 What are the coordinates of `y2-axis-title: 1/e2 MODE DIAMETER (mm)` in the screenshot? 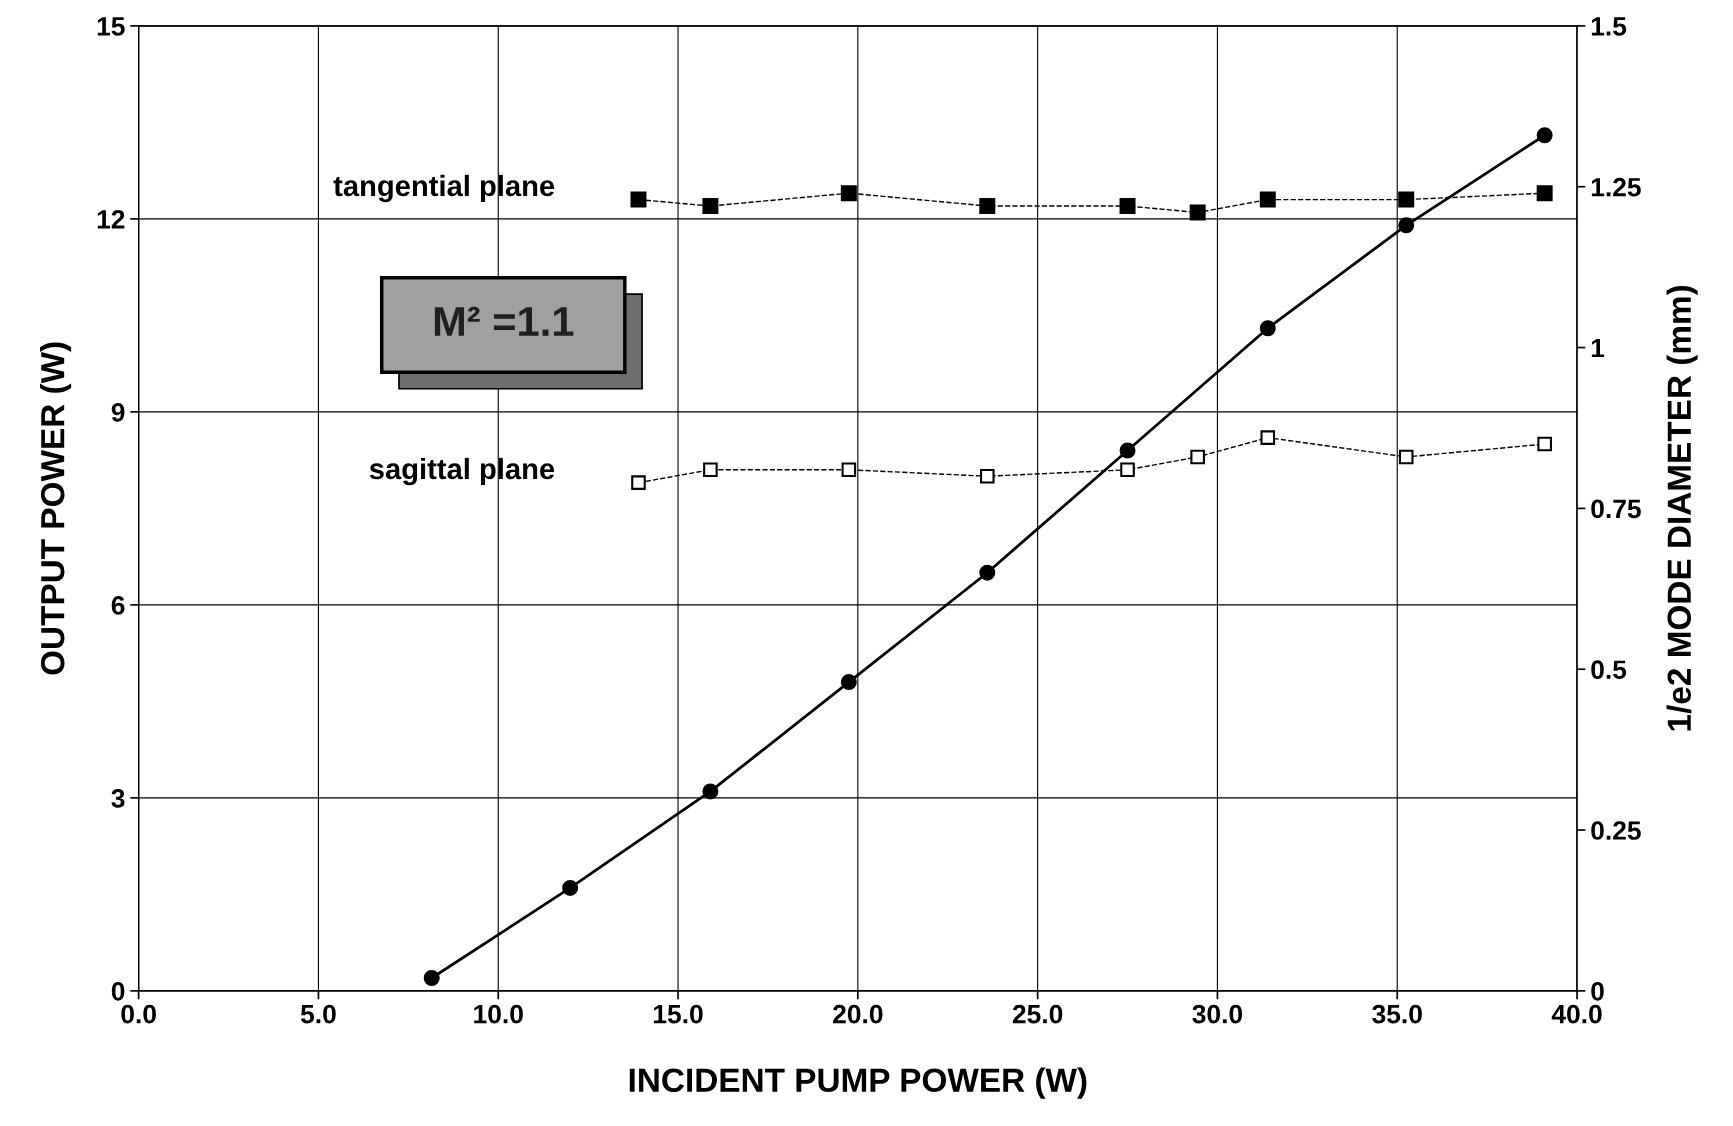 It's located at (1682, 508).